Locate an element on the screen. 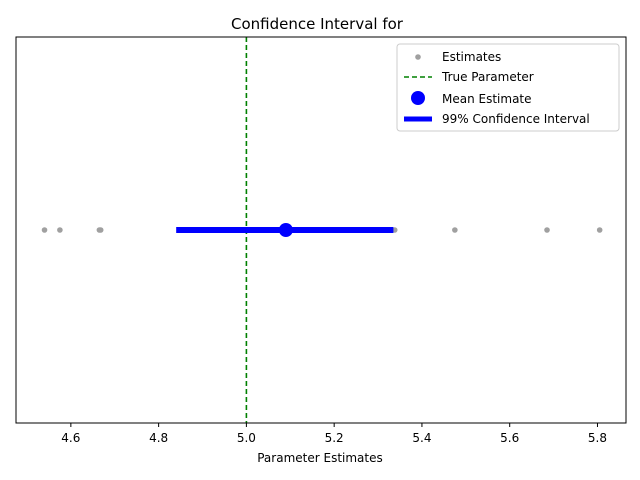 Image resolution: width=640 pixels, height=480 pixels. x-tick-label-5.6: 5.6 is located at coordinates (509, 438).